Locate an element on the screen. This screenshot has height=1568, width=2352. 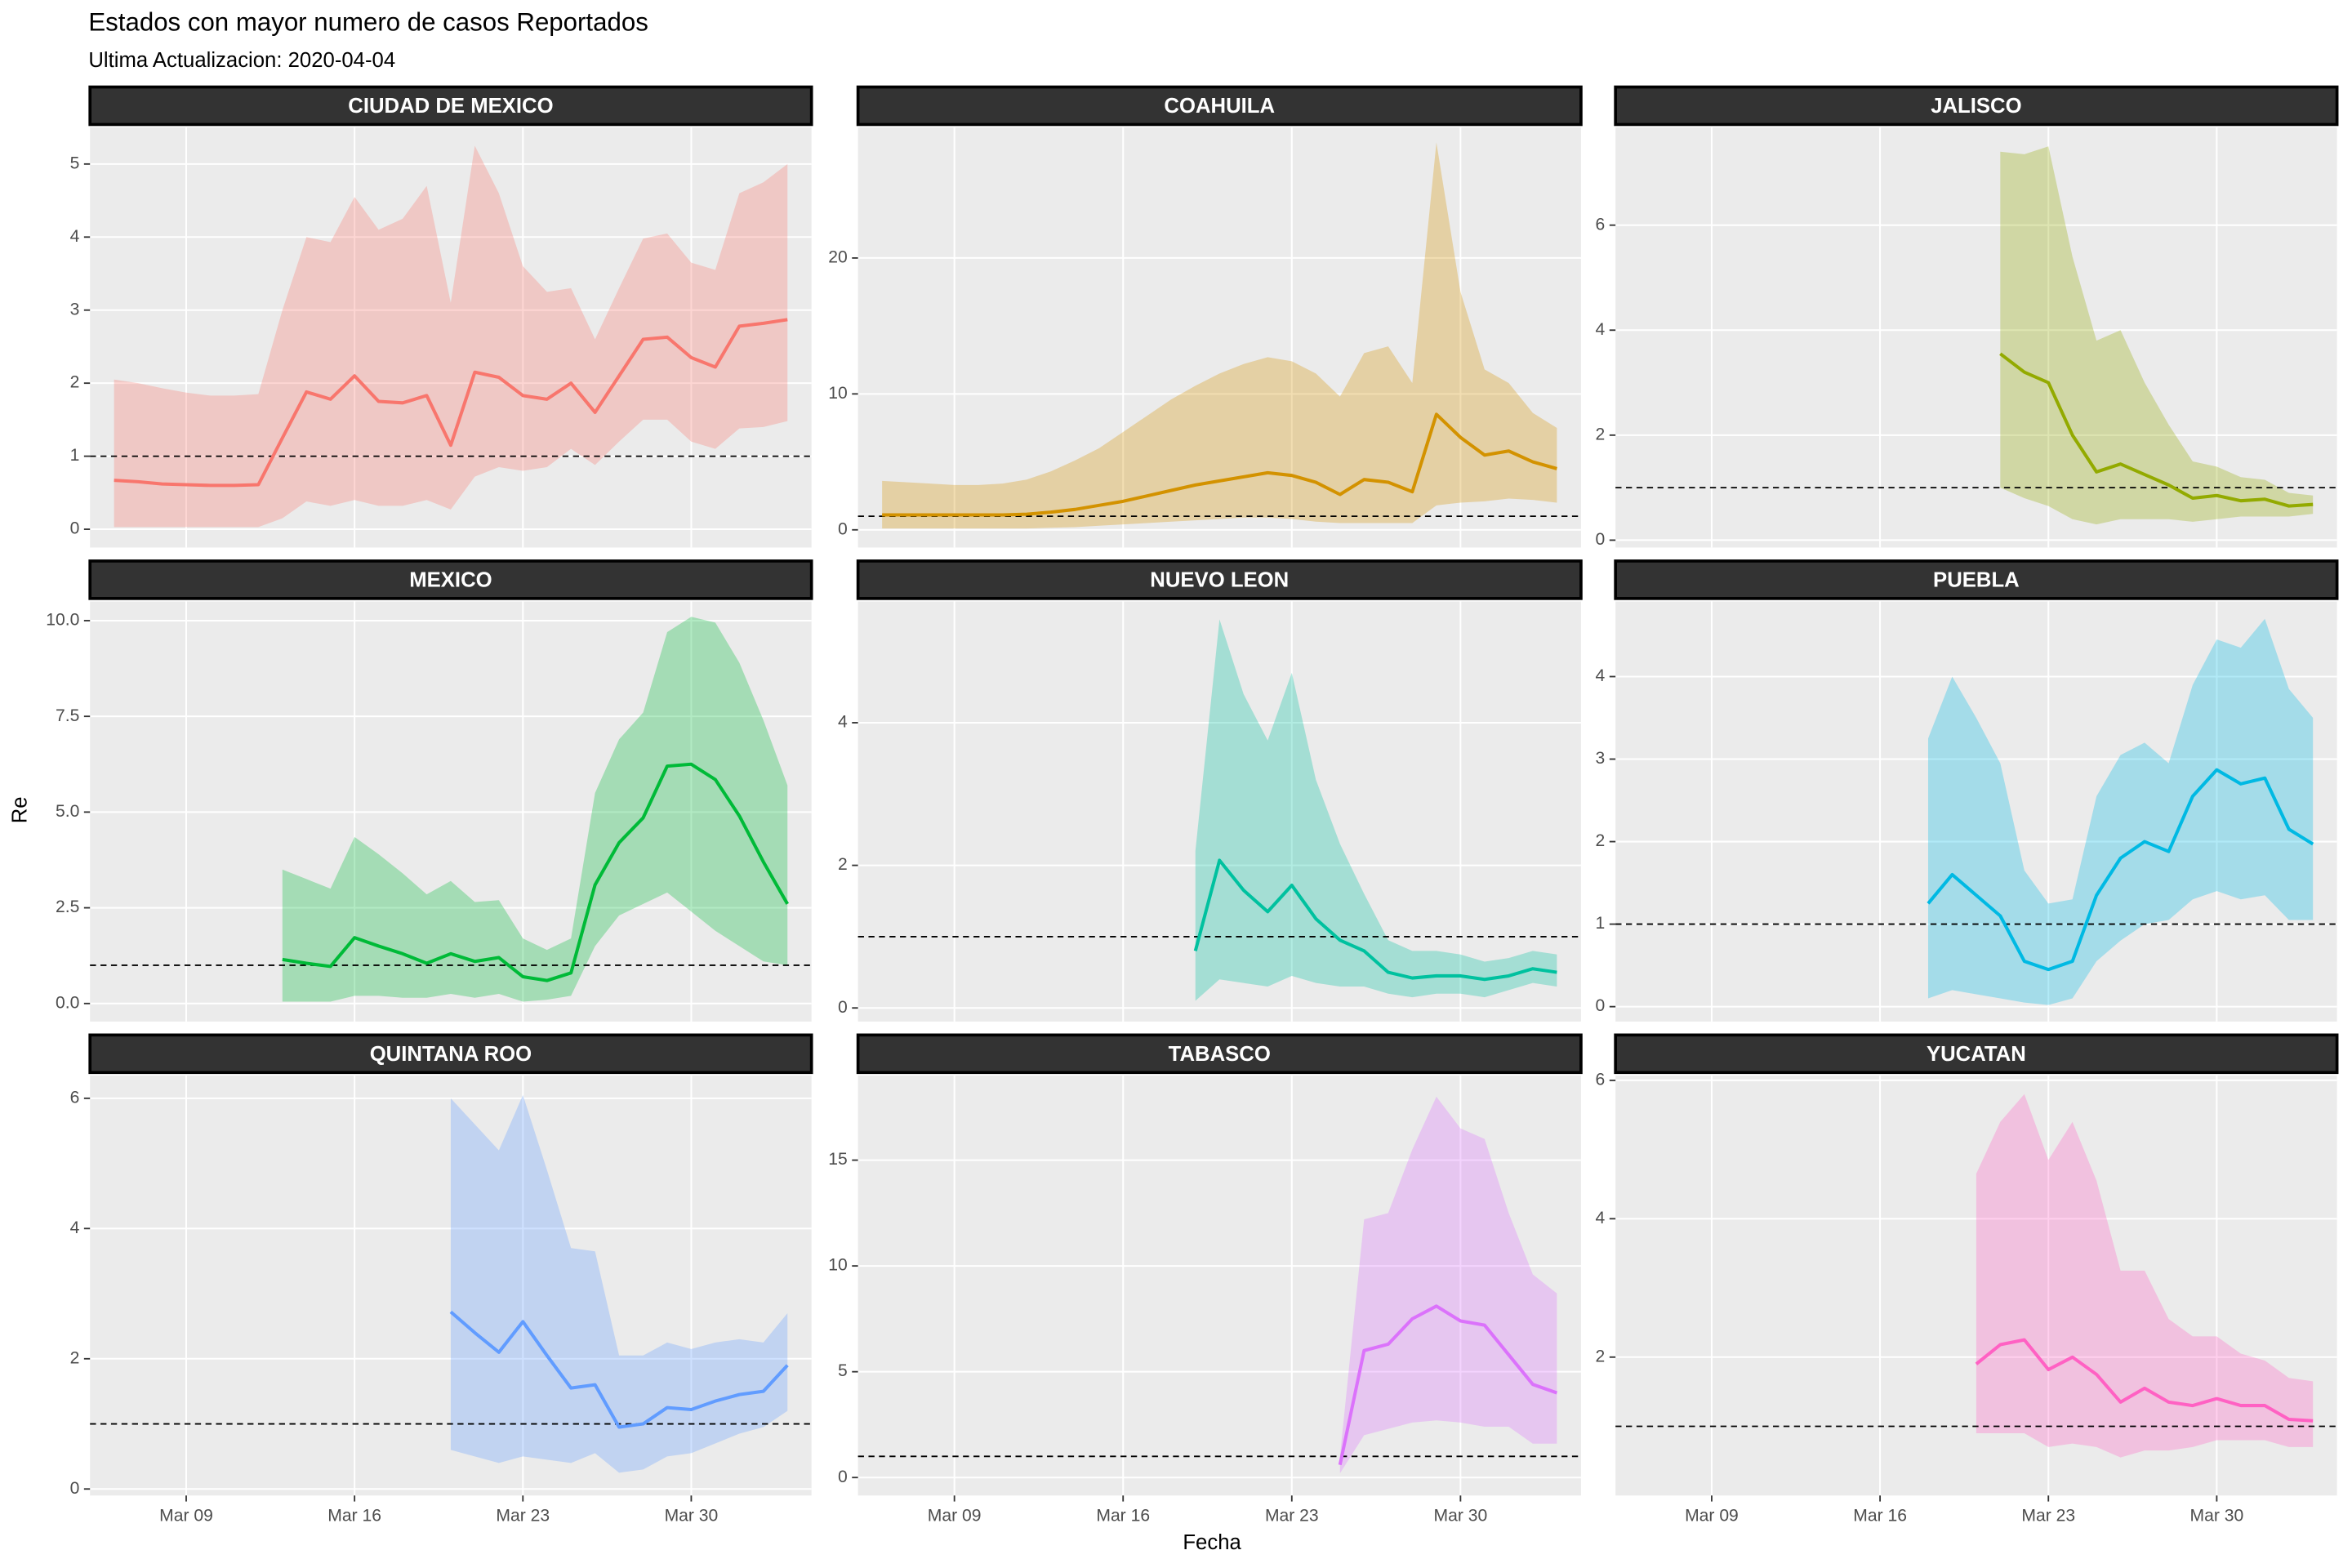
facet-title: YUCATAN is located at coordinates (1976, 1054).